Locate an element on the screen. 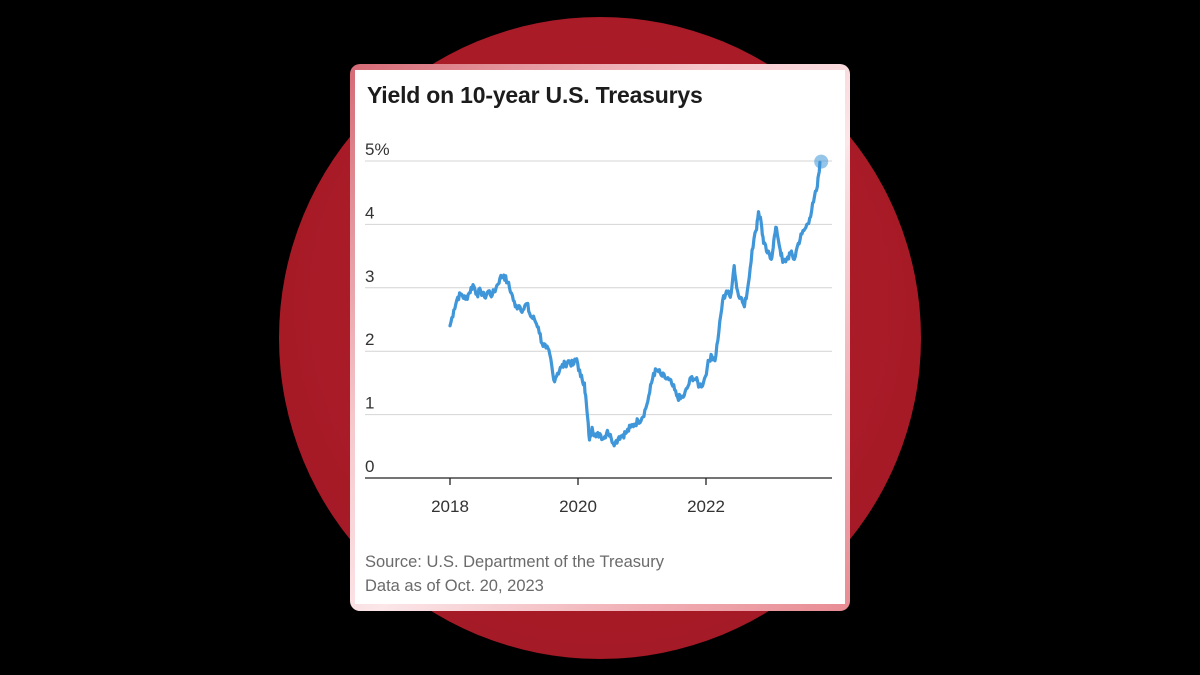 The width and height of the screenshot is (1200, 675). y-tick-label: 5% is located at coordinates (377, 149).